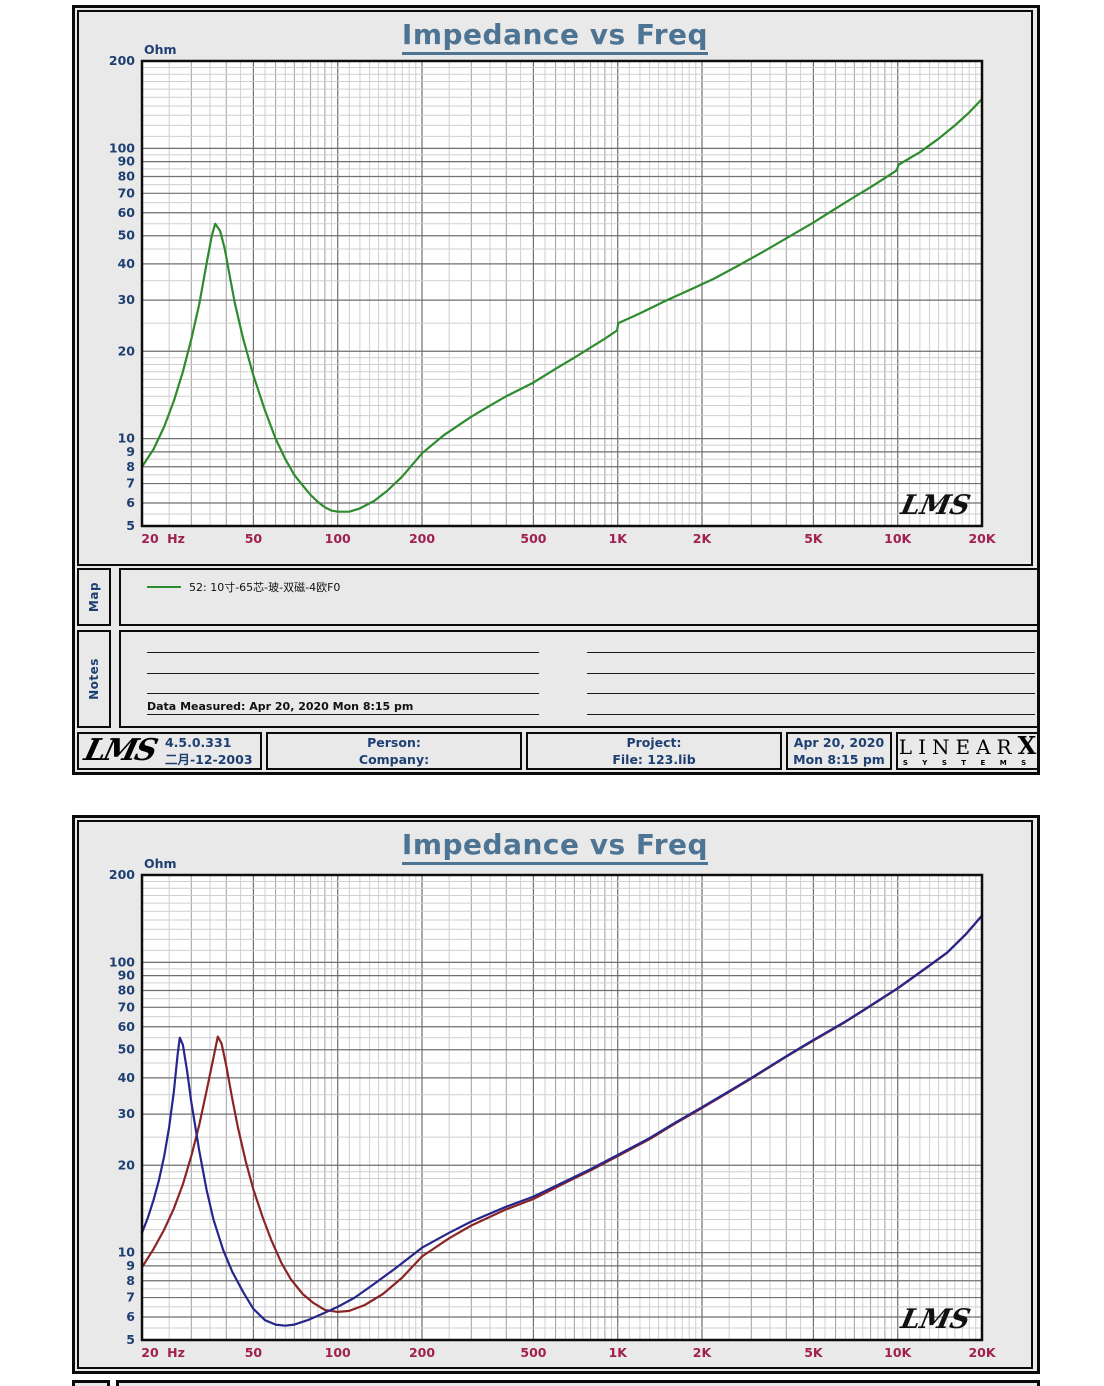 Image resolution: width=1104 pixels, height=1386 pixels. What do you see at coordinates (654, 742) in the screenshot?
I see `project-label: Project:` at bounding box center [654, 742].